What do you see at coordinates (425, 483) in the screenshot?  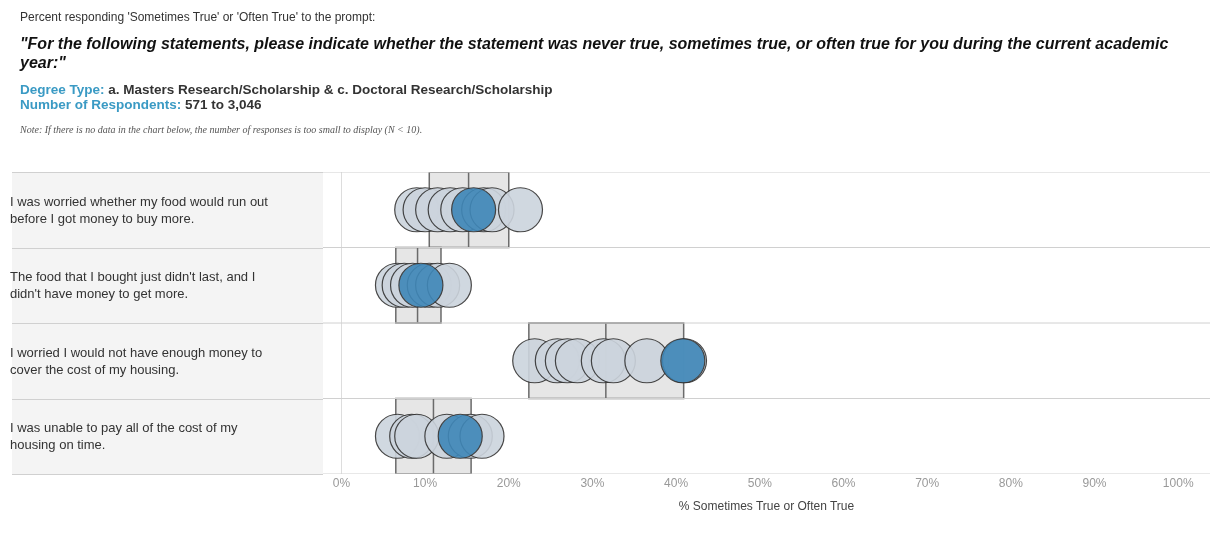 I see `x-tick-label: 10%` at bounding box center [425, 483].